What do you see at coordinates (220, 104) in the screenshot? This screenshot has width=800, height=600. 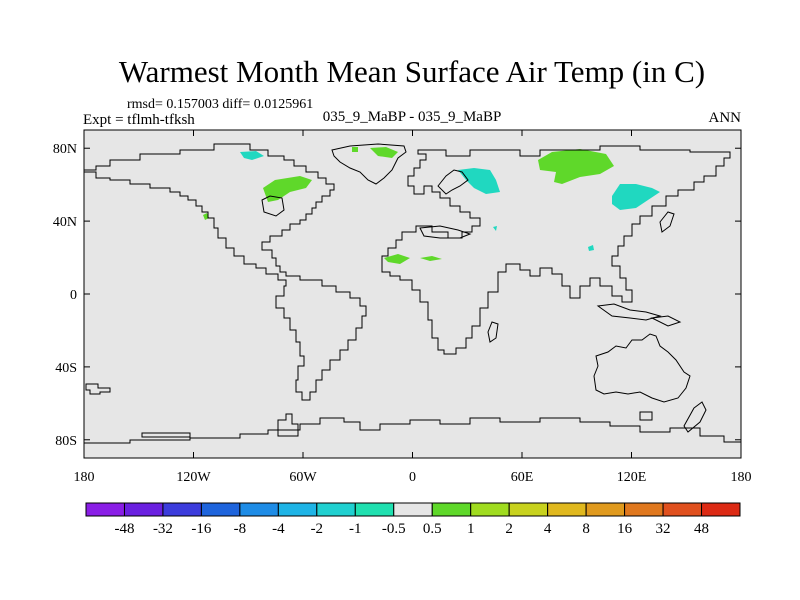 I see `stats-line: rmsd= 0.157003 diff= 0.0125961` at bounding box center [220, 104].